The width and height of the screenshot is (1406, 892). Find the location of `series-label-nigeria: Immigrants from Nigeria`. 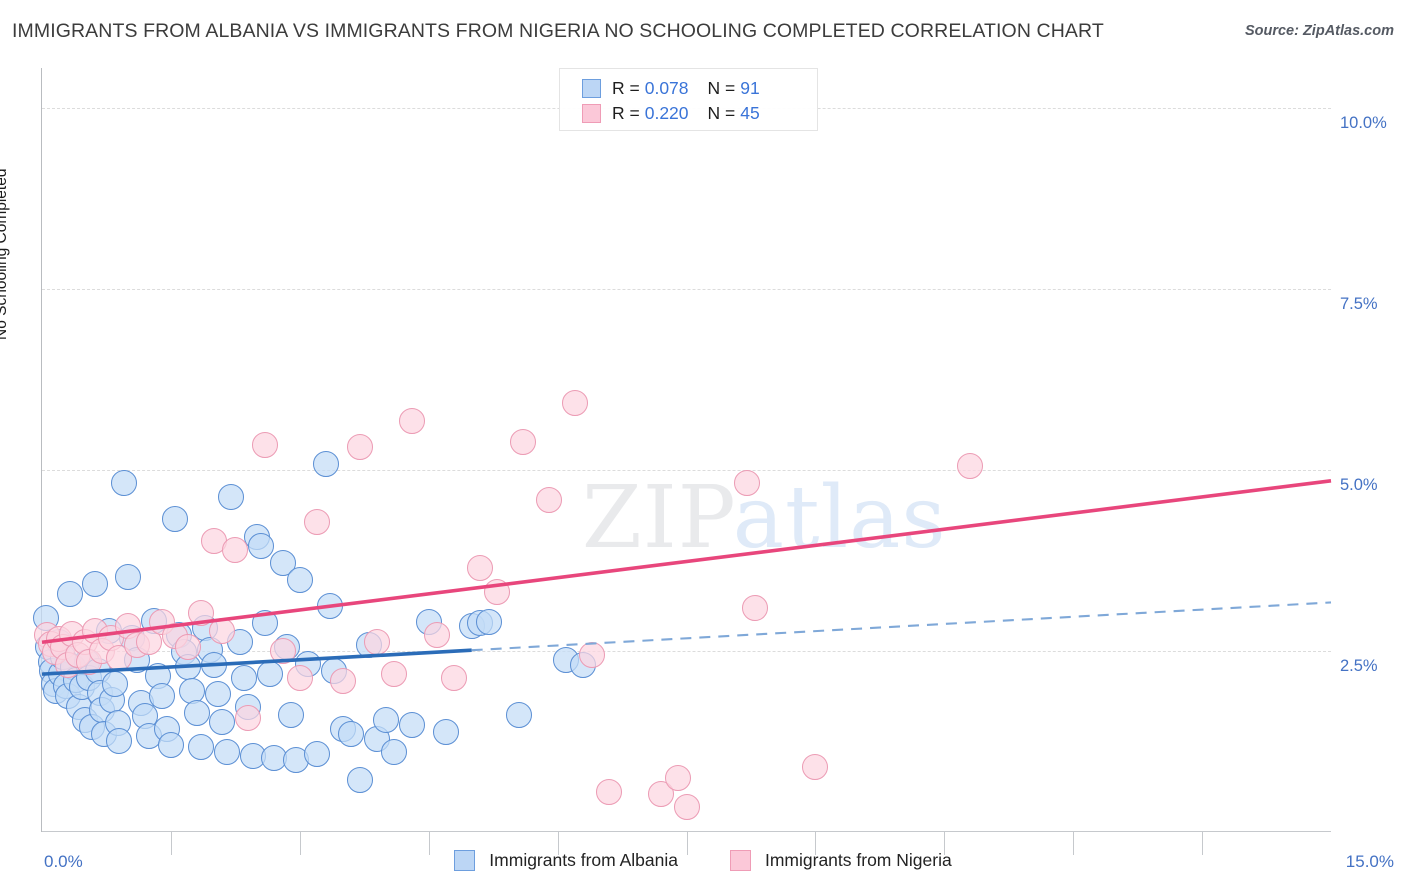

series-label-nigeria: Immigrants from Nigeria is located at coordinates (858, 860).